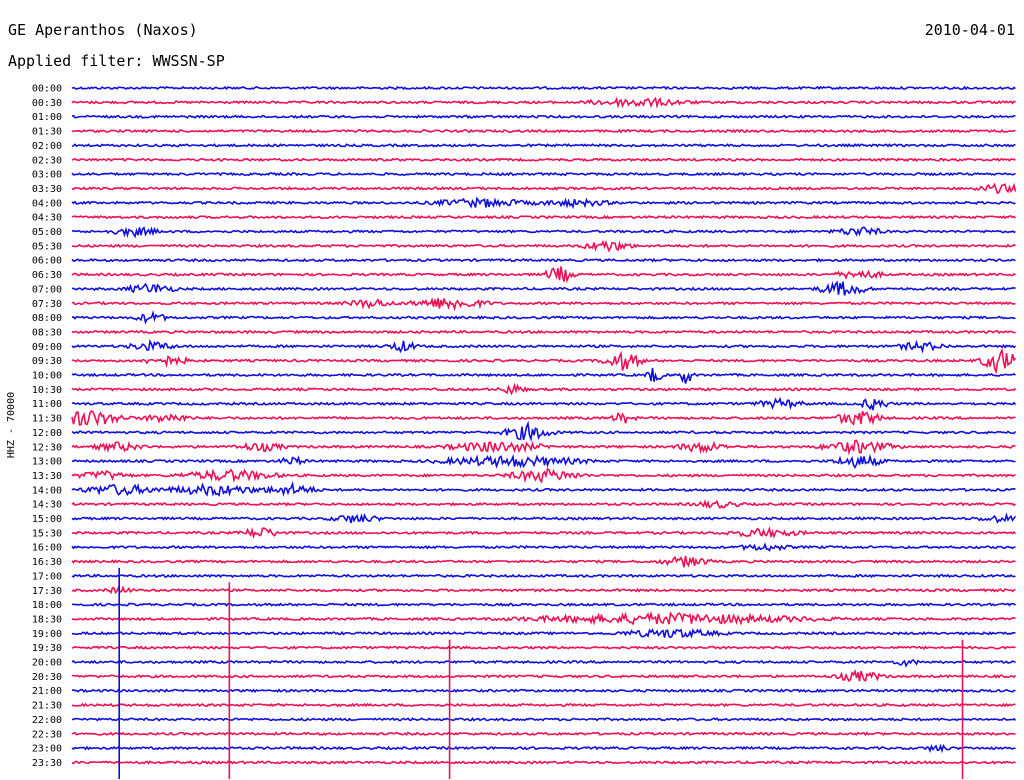  What do you see at coordinates (47, 203) in the screenshot?
I see `y-tick-label: 04:00` at bounding box center [47, 203].